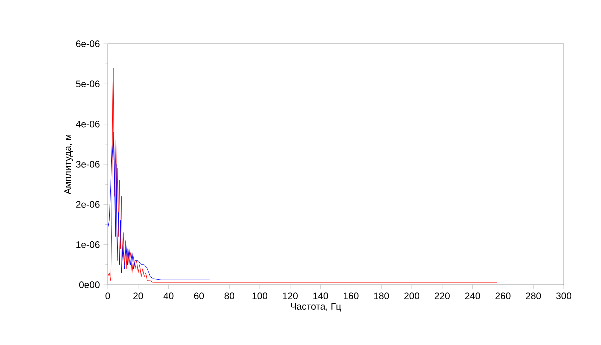  I want to click on x-tick-label: 180, so click(382, 296).